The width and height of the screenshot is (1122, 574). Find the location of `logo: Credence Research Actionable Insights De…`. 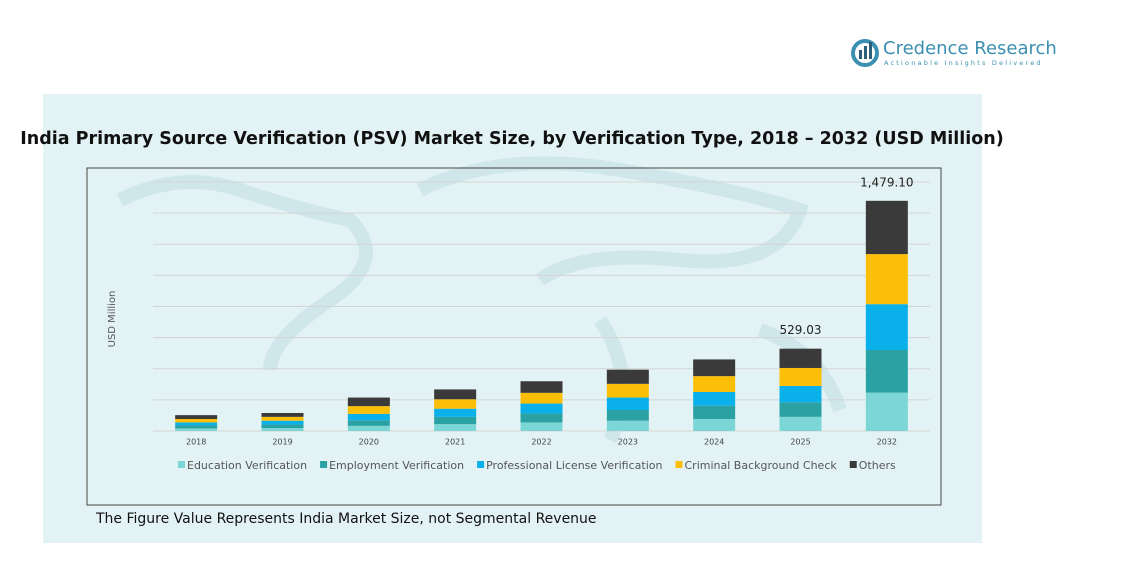

logo: Credence Research Actionable Insights De… is located at coordinates (954, 52).